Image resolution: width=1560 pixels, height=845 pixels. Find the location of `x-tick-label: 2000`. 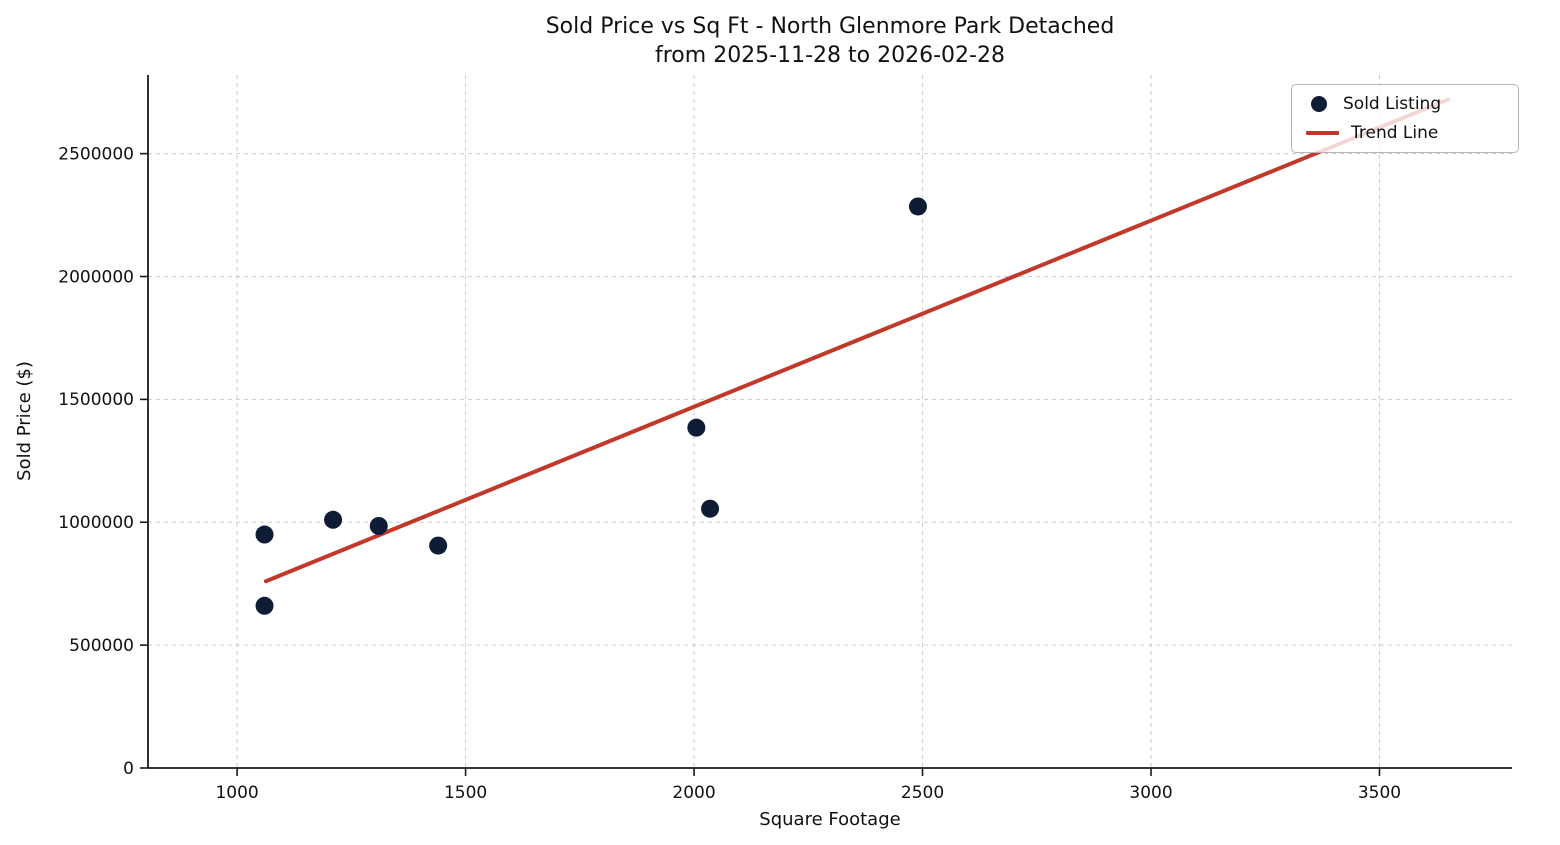

x-tick-label: 2000 is located at coordinates (693, 793).